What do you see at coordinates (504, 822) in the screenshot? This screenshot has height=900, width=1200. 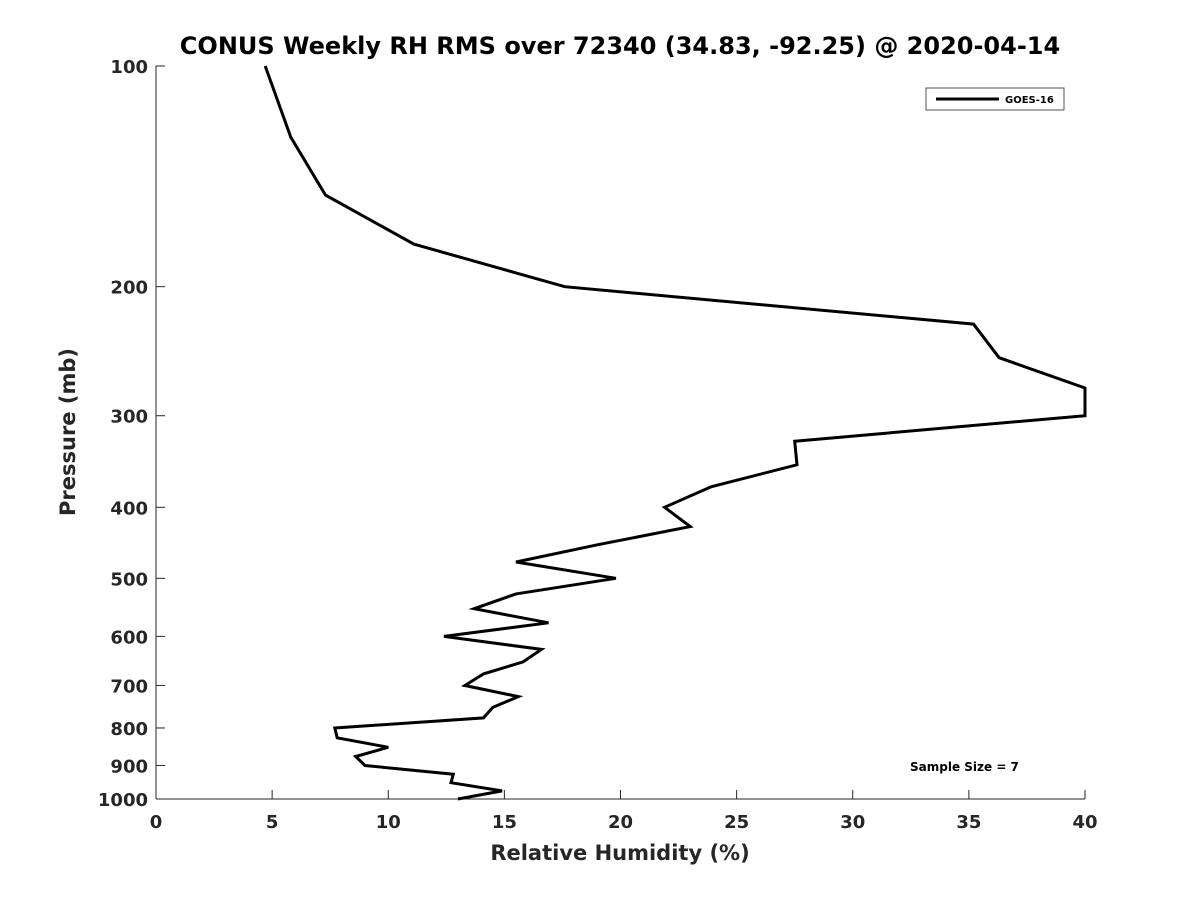 I see `x-tick-label: 15` at bounding box center [504, 822].